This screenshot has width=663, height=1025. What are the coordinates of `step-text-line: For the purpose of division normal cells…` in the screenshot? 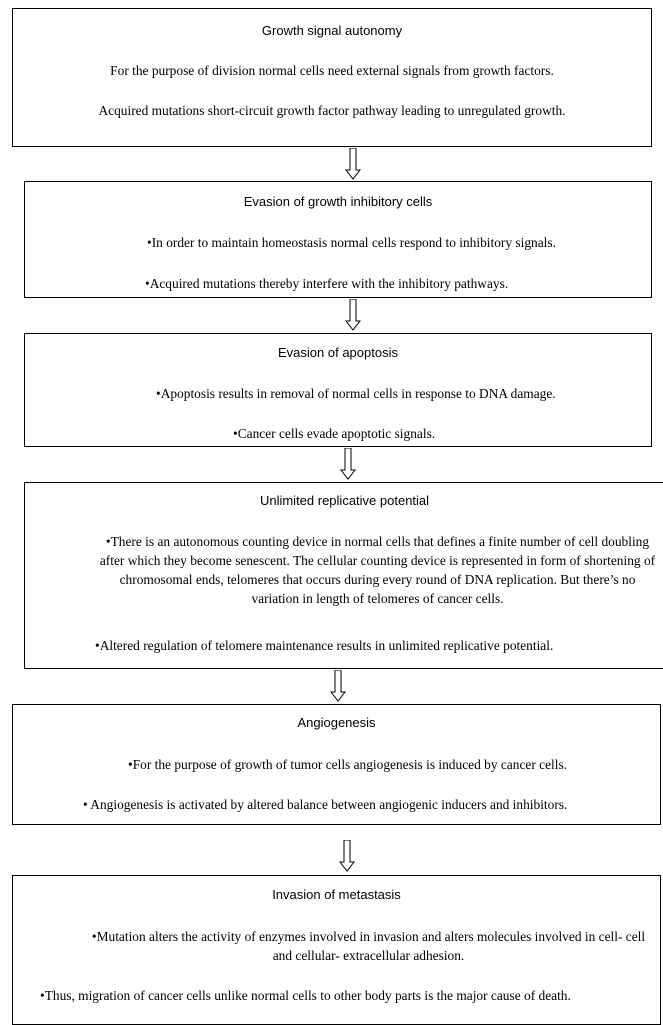 It's located at (332, 70).